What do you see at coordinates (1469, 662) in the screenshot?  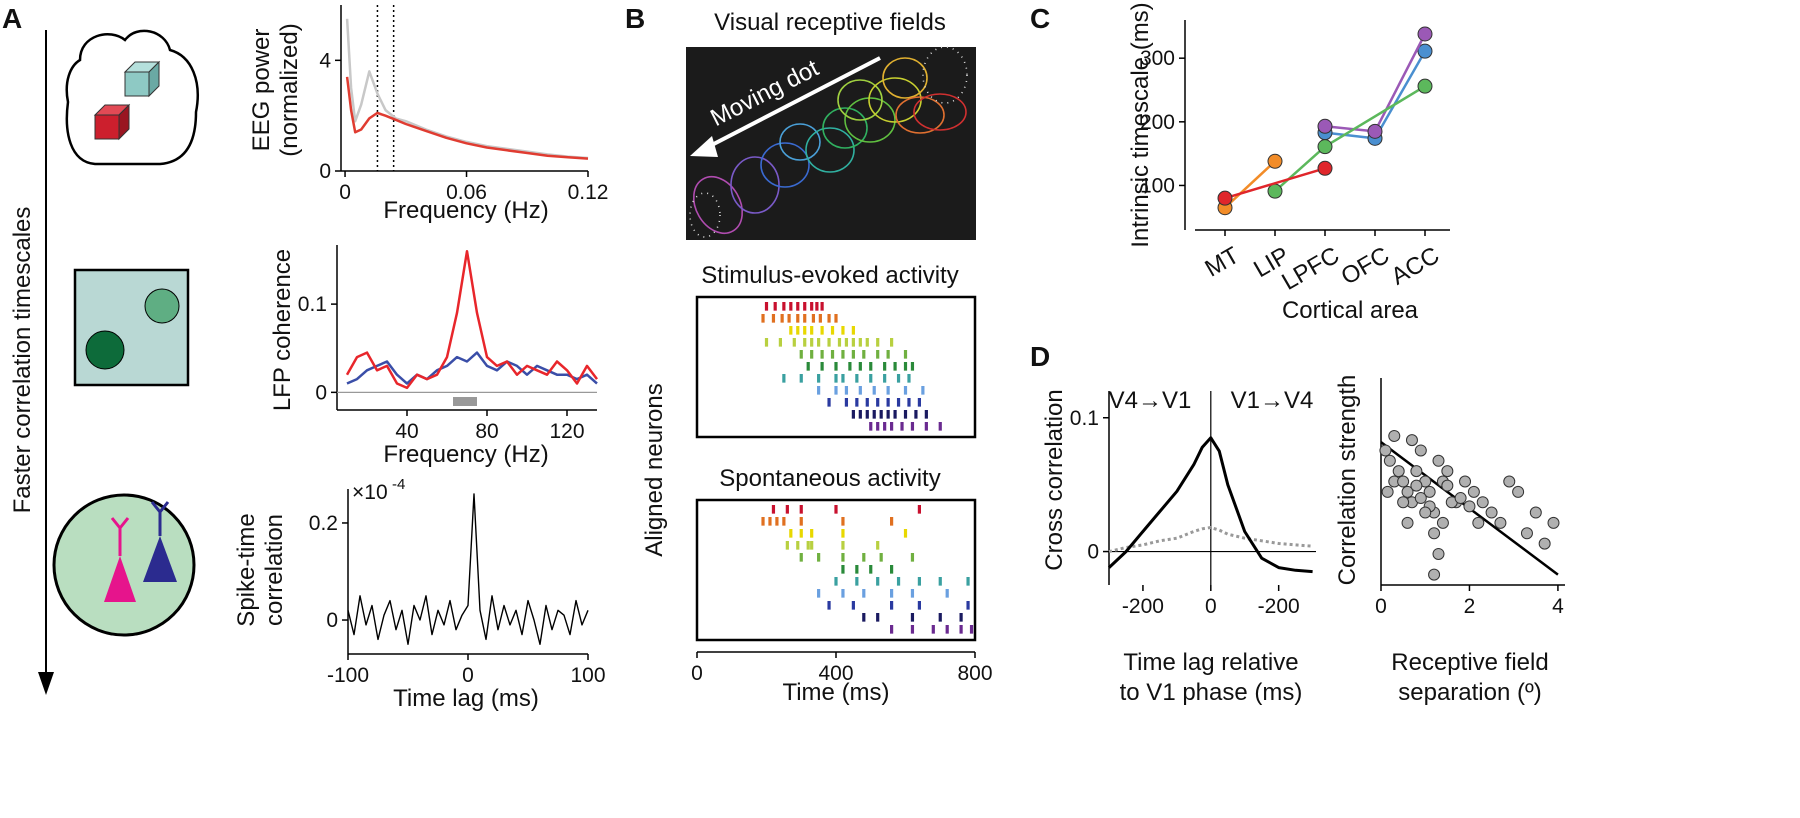 I see `x-axis-label: Receptive field` at bounding box center [1469, 662].